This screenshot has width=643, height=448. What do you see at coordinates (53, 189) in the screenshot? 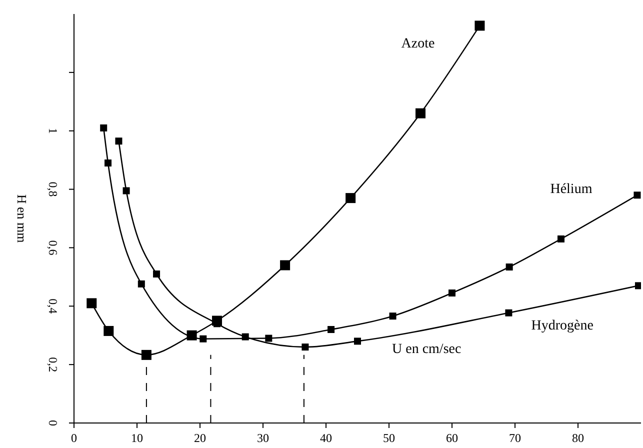
I see `y-tick-label: 0,8` at bounding box center [53, 189].